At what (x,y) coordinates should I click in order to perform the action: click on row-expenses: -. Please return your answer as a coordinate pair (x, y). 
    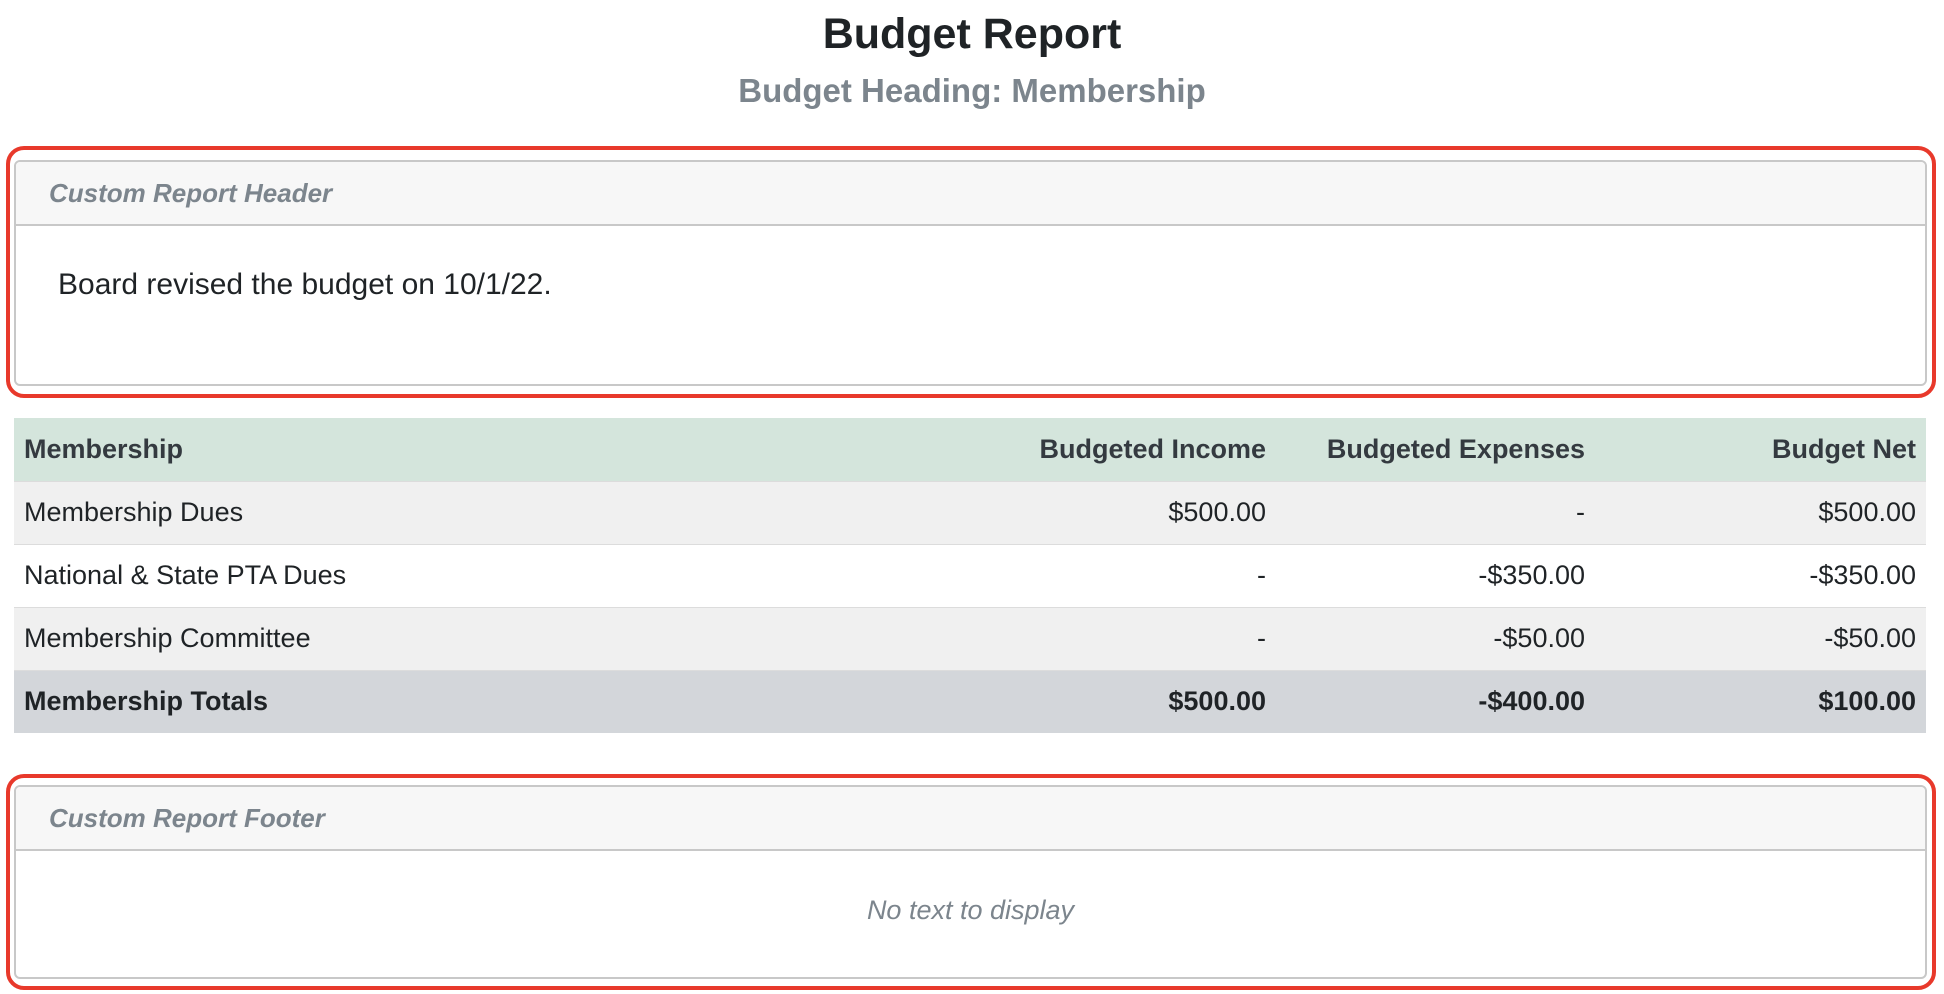
    Looking at the image, I should click on (1435, 513).